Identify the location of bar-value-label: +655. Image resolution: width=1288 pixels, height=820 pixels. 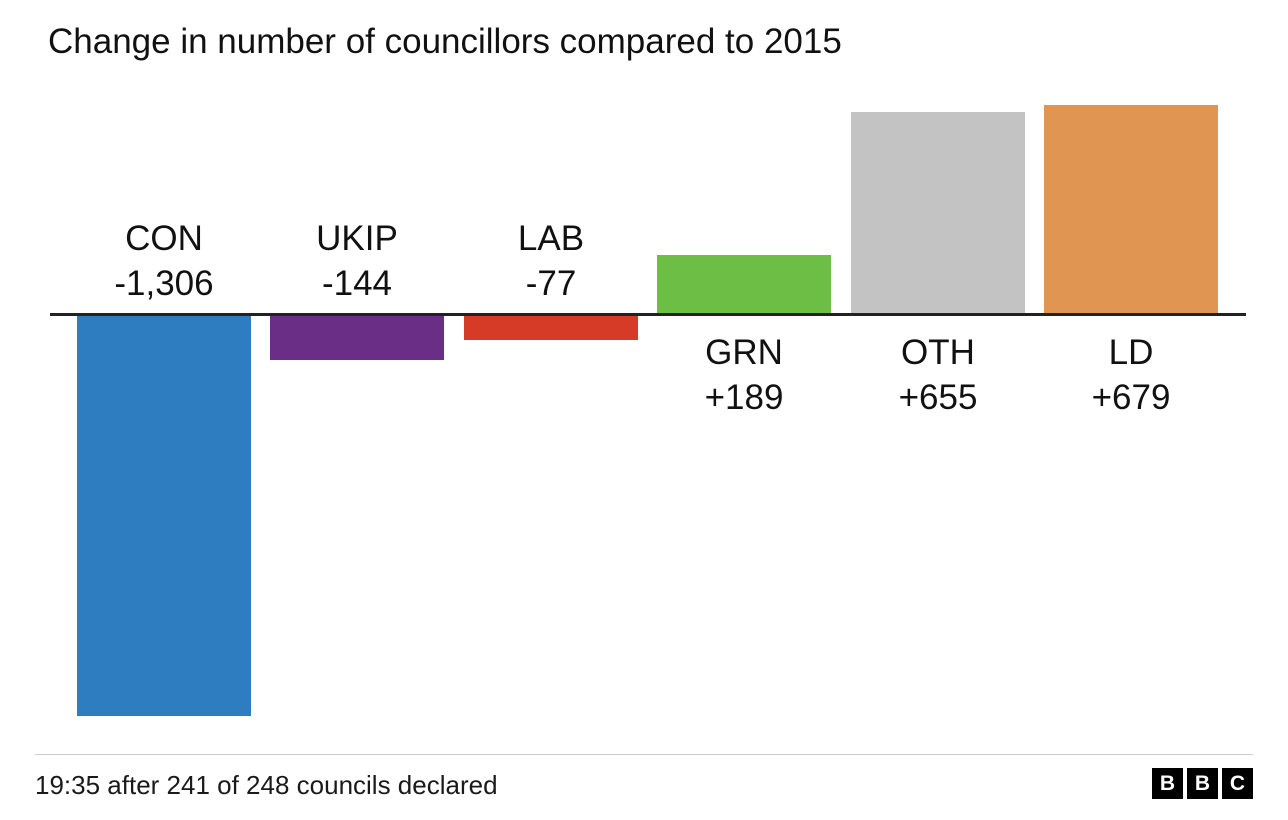
(938, 397).